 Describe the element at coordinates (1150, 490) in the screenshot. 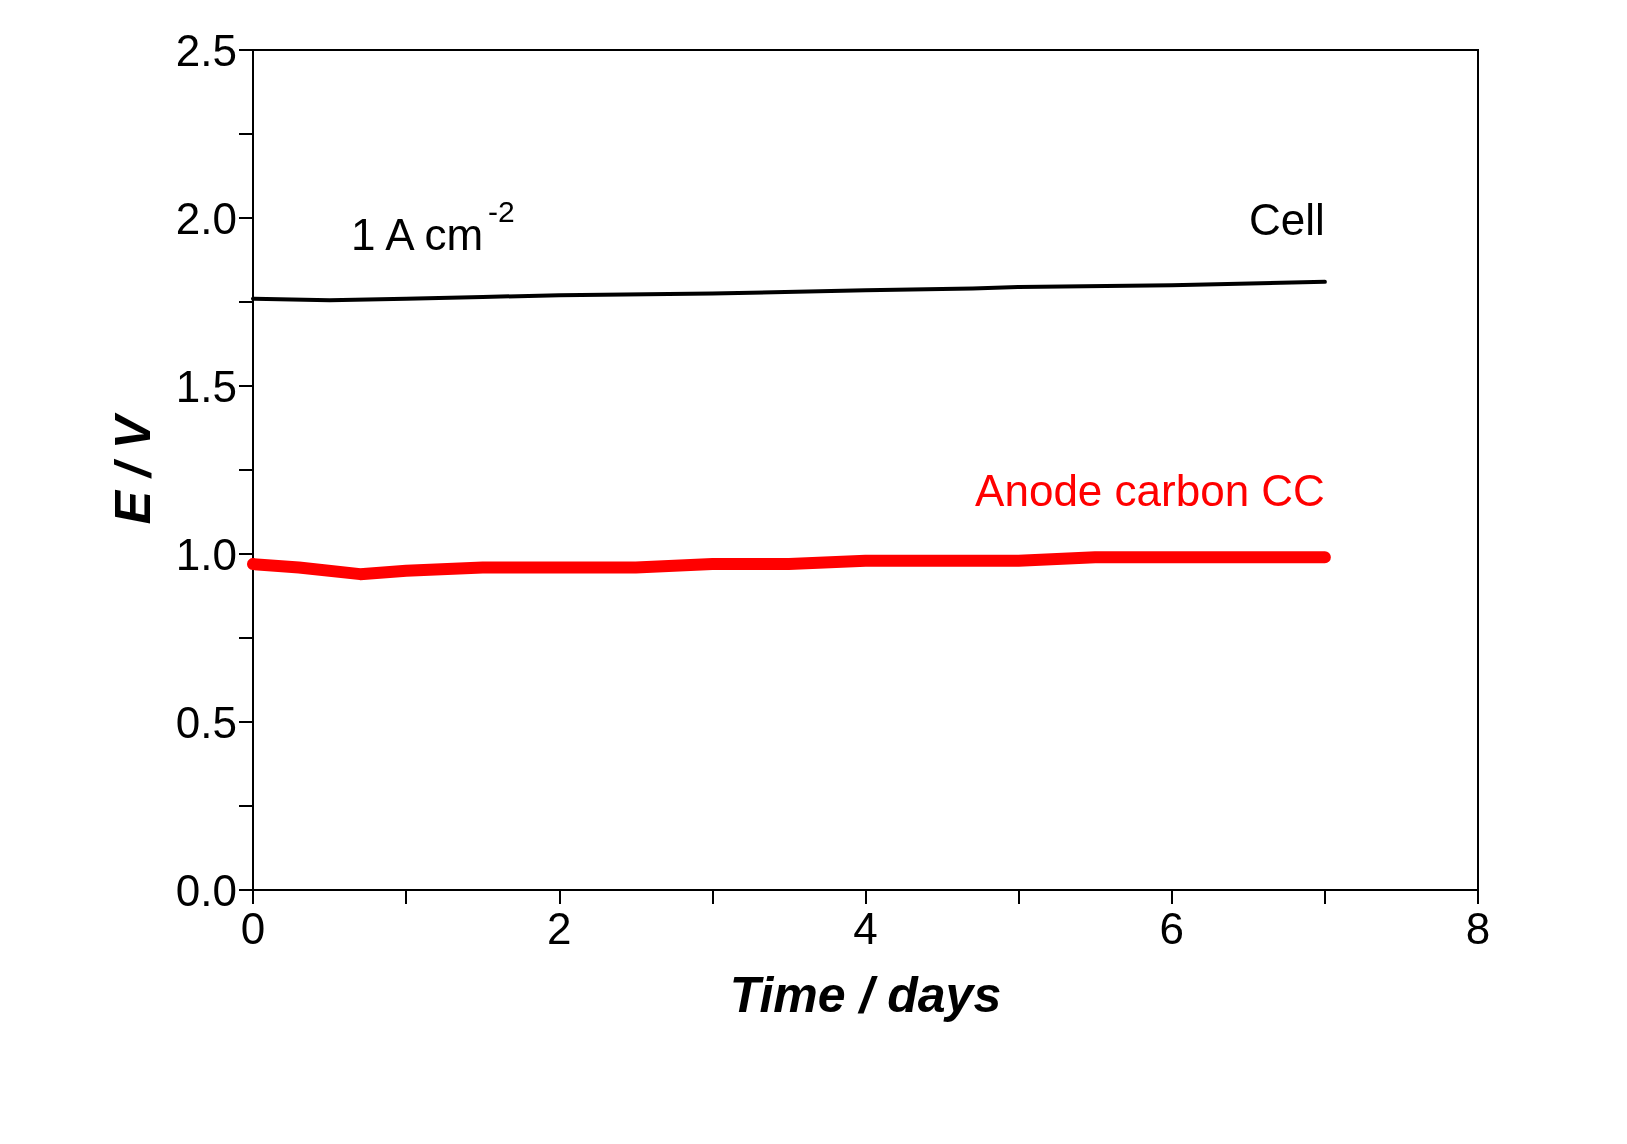

I see `series-label: Anode carbon CC` at that location.